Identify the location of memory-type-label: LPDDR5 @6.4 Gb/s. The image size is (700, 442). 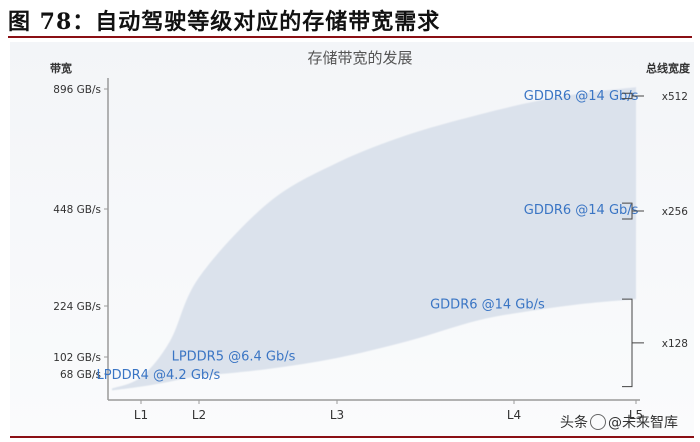
(234, 357).